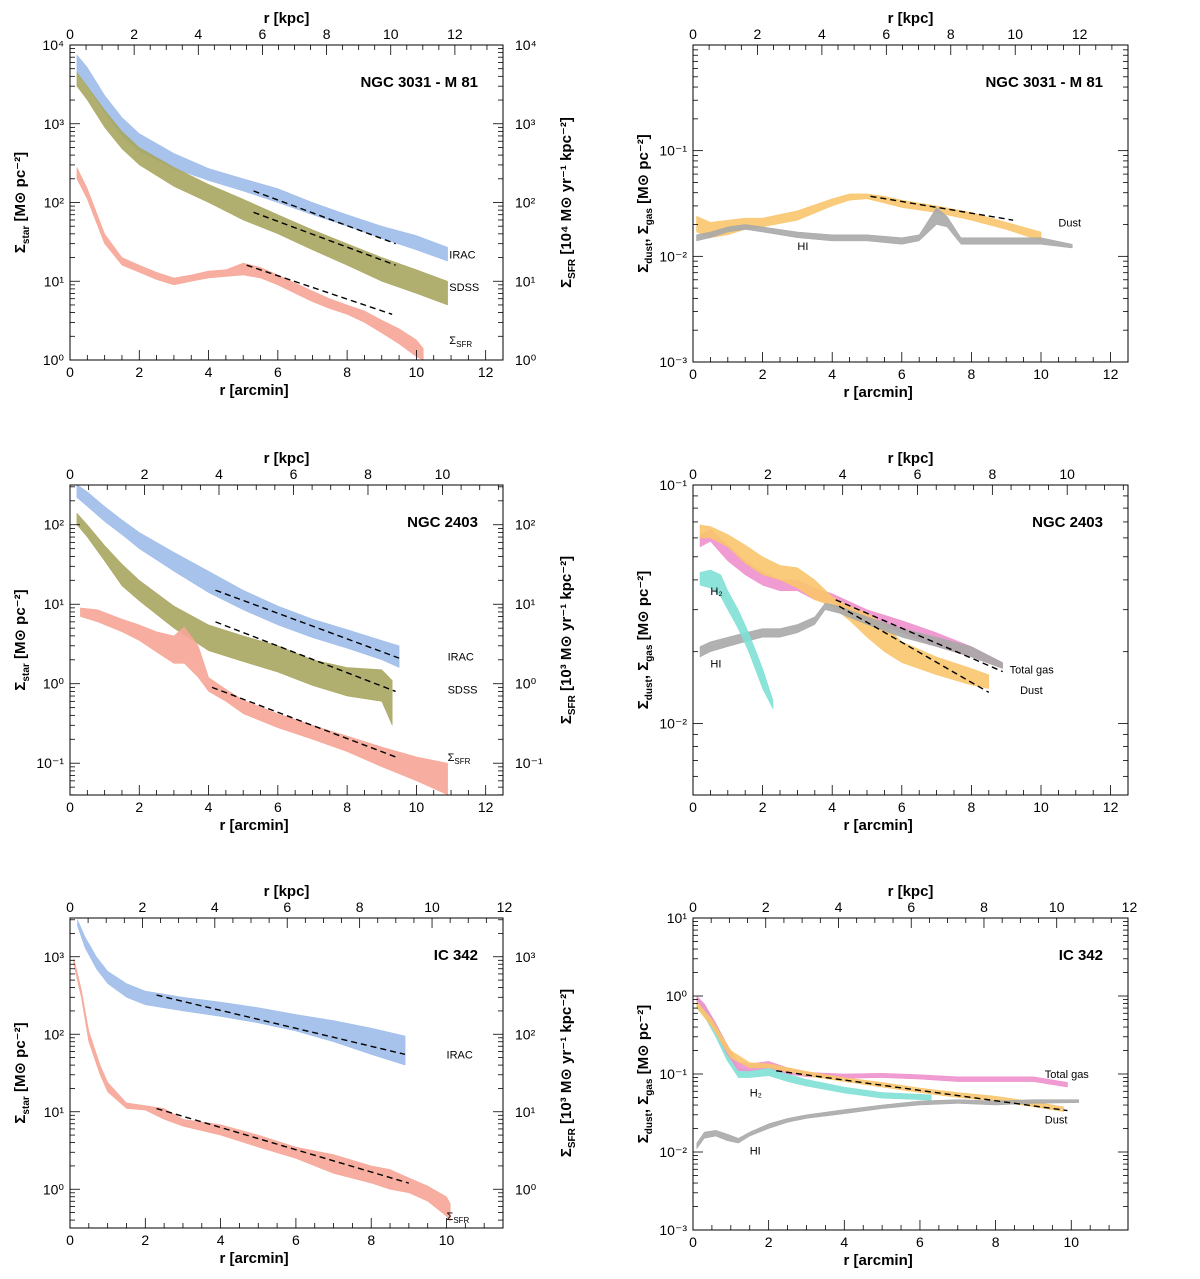 Image resolution: width=1200 pixels, height=1279 pixels. What do you see at coordinates (463, 690) in the screenshot?
I see `series-label: SDSS` at bounding box center [463, 690].